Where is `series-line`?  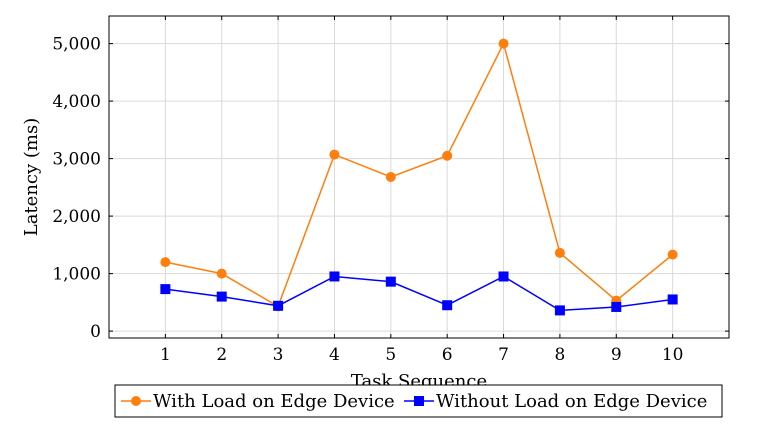
series-line is located at coordinates (419, 293).